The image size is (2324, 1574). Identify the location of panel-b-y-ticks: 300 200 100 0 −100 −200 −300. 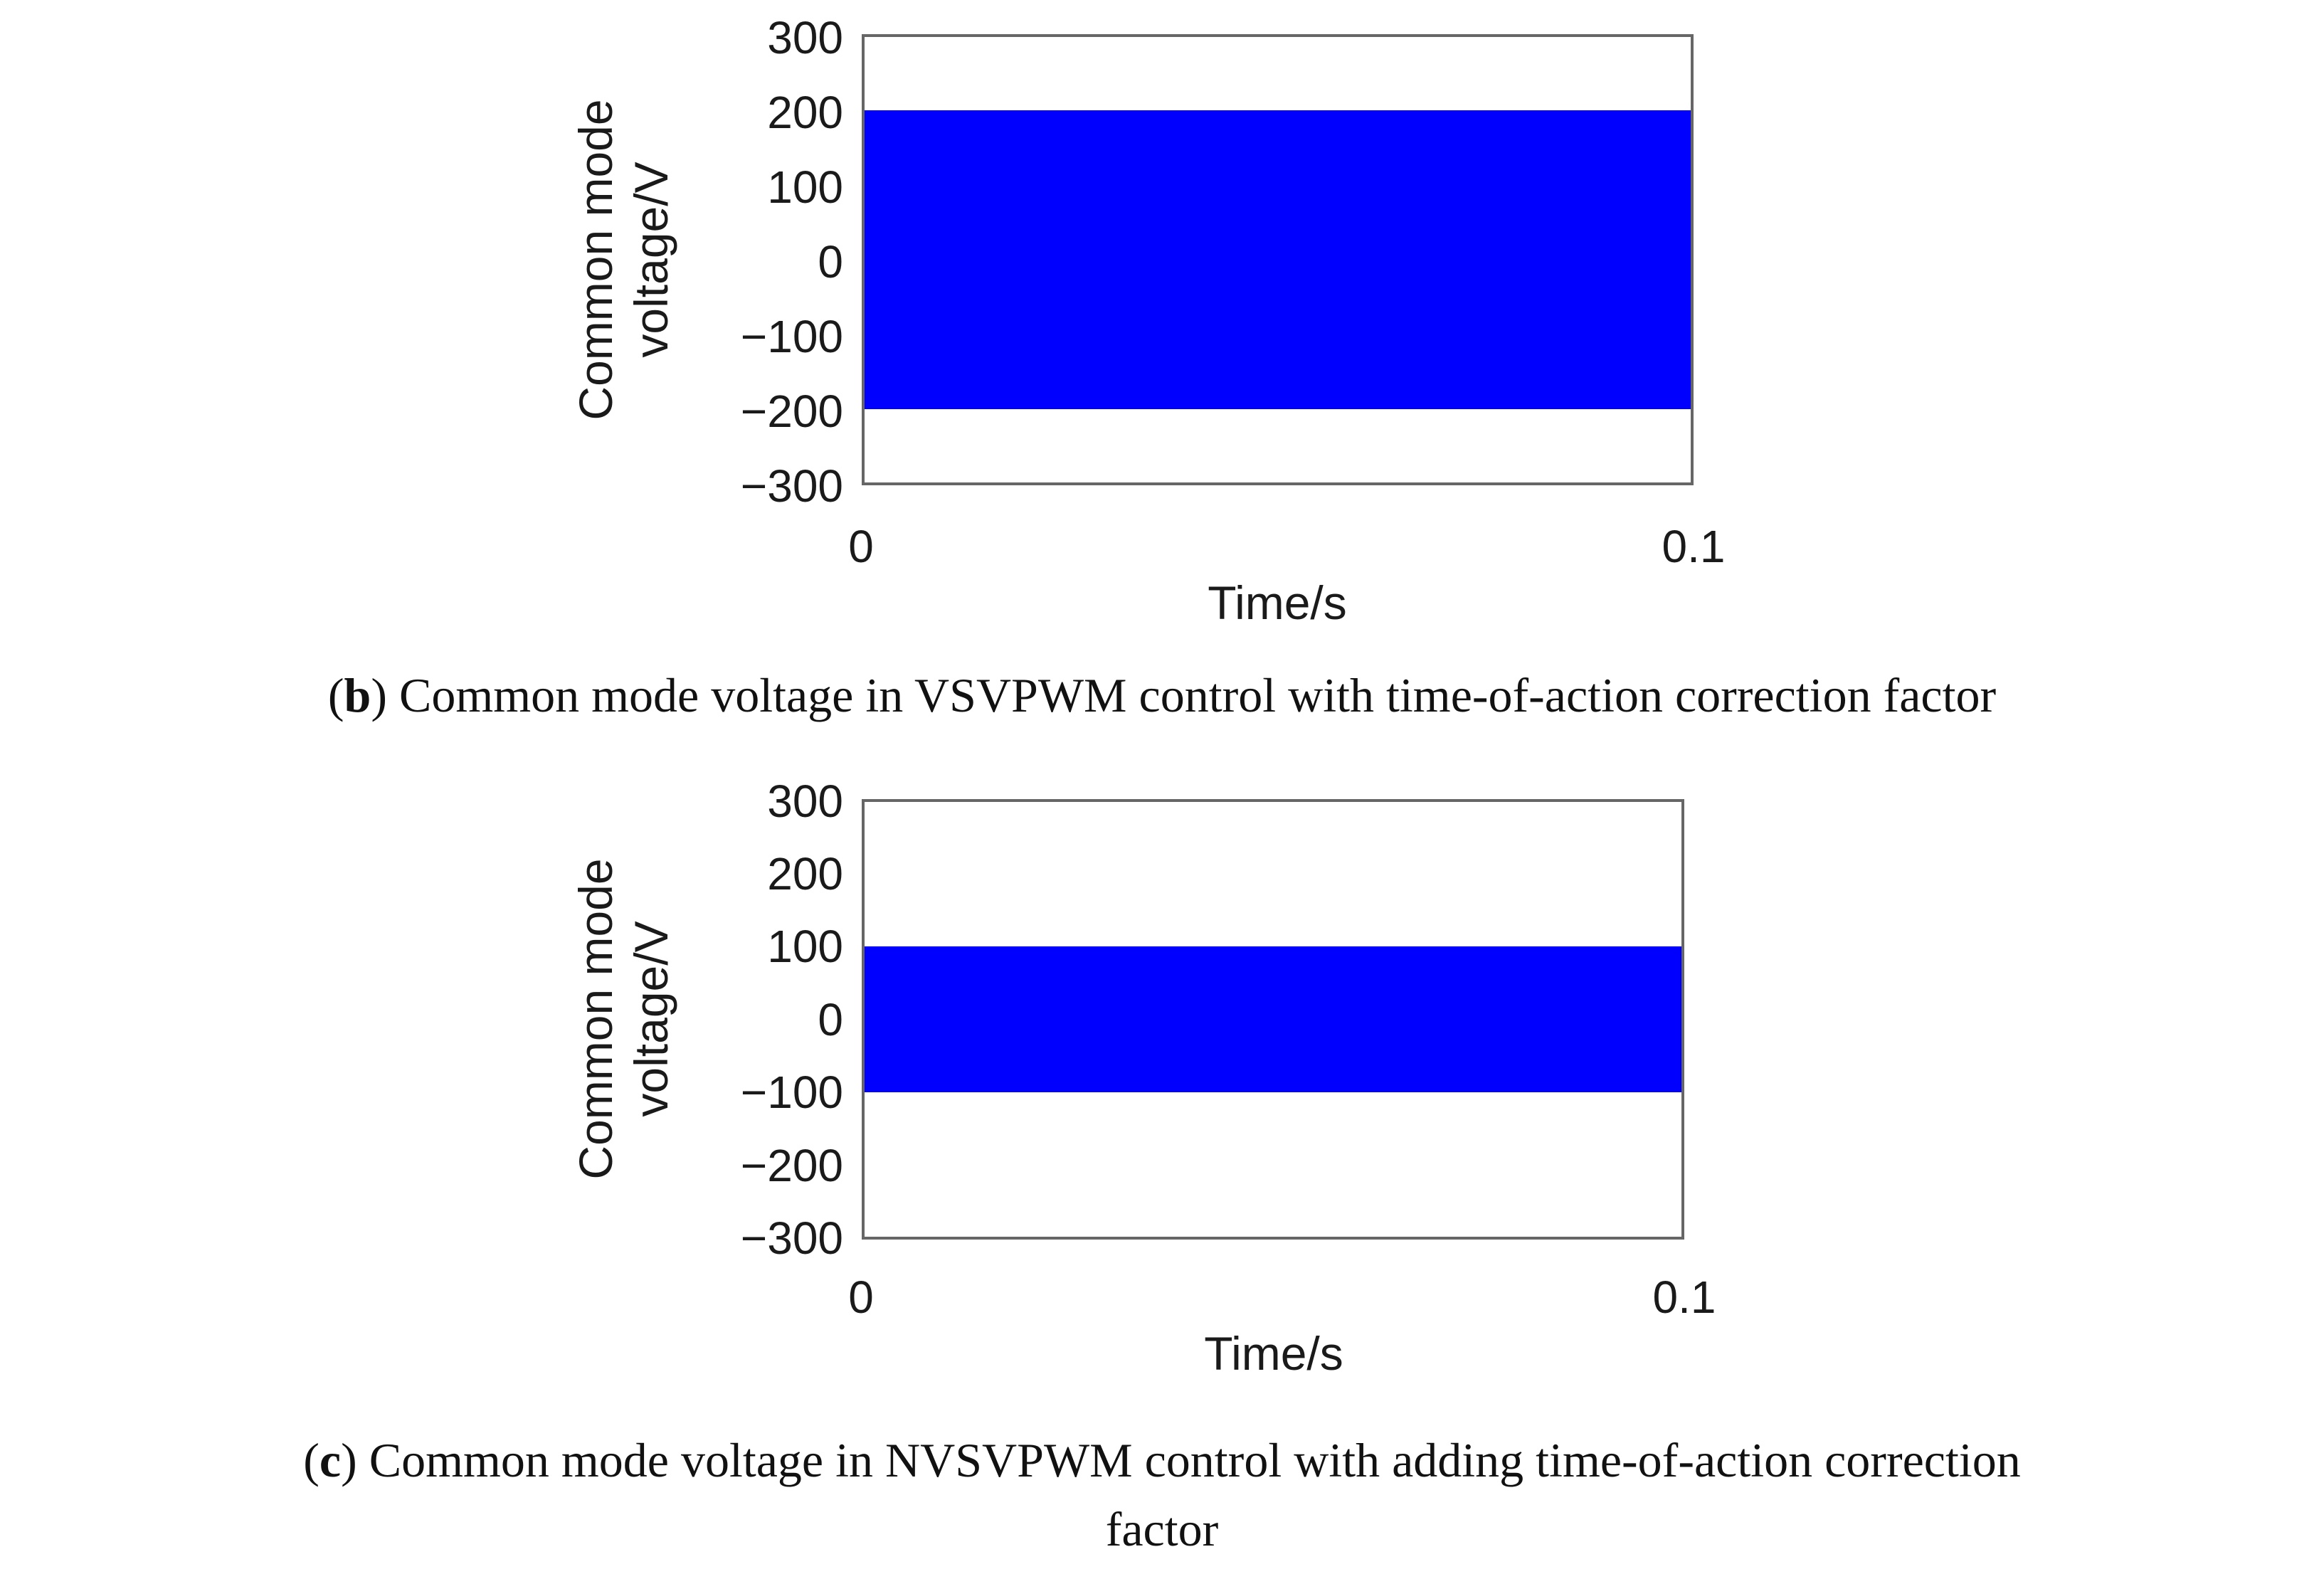
(792, 262).